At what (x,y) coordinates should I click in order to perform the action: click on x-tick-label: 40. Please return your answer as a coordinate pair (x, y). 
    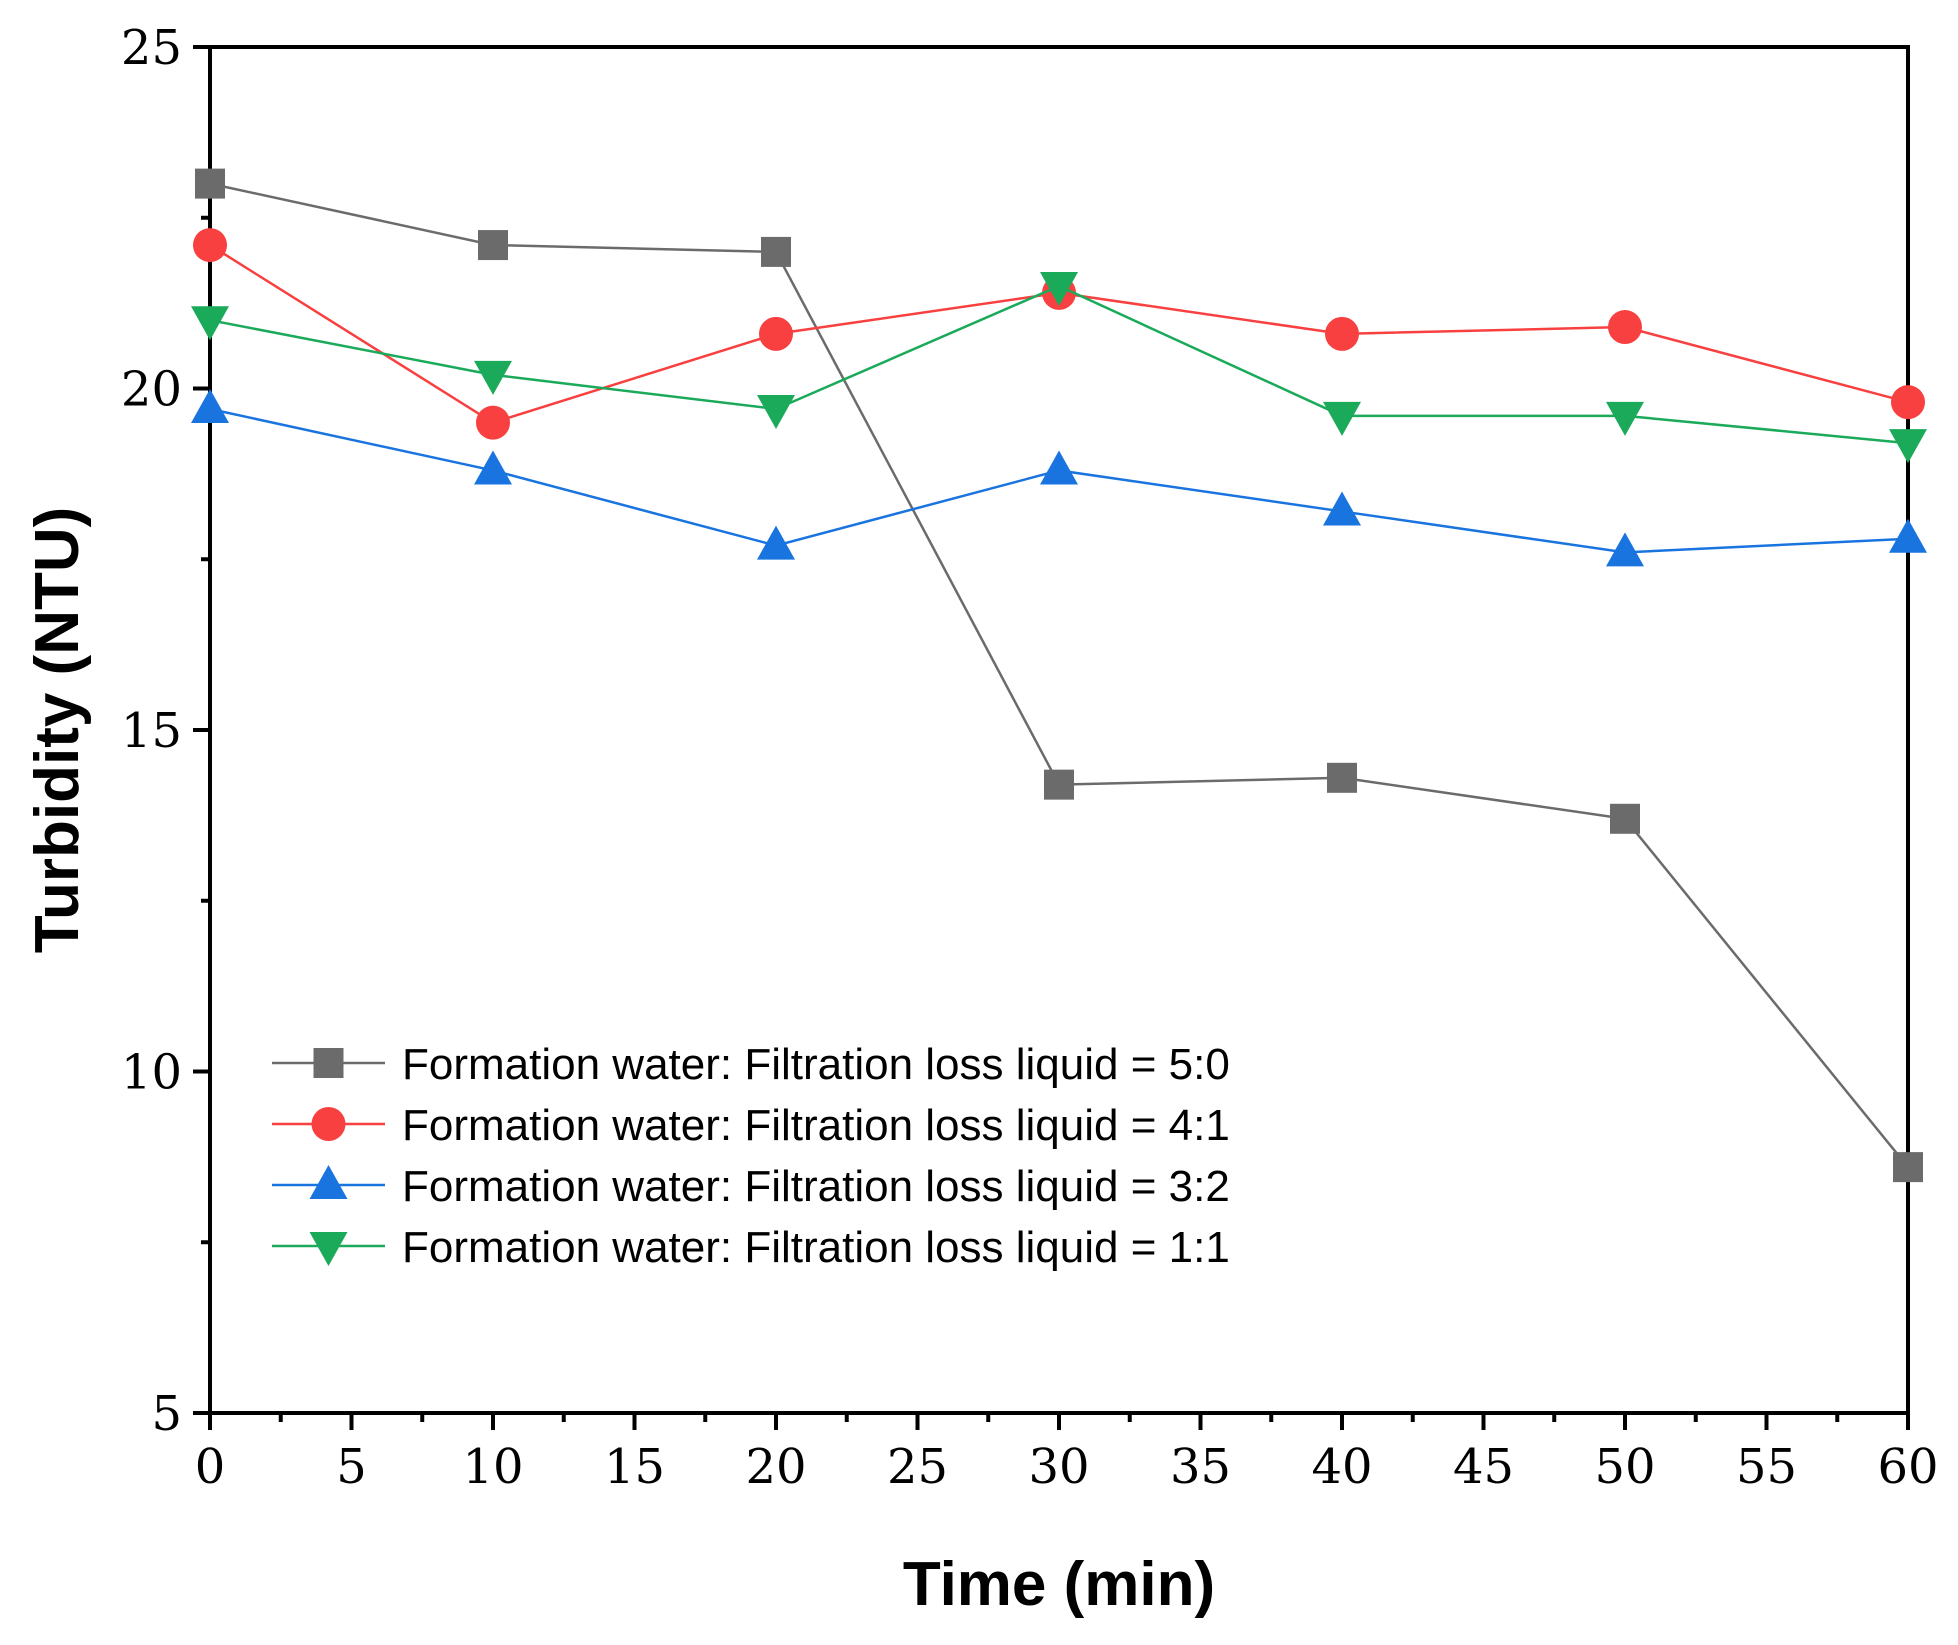
    Looking at the image, I should click on (1341, 1467).